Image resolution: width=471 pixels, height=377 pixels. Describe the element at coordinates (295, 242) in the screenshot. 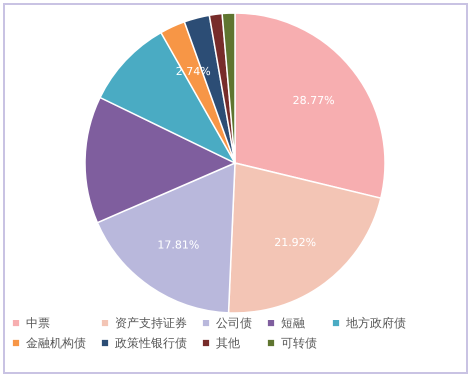

I see `data-label: 21.92%` at that location.